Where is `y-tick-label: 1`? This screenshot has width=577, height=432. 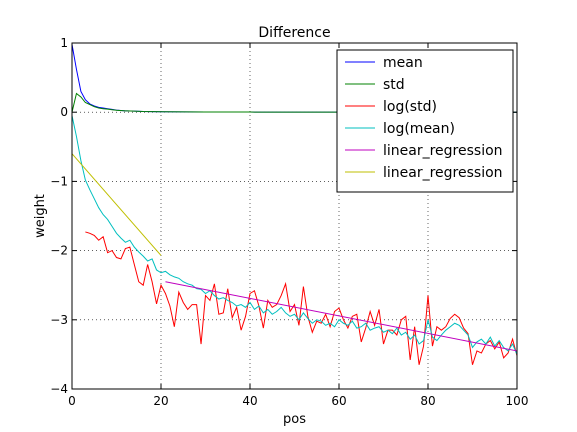 y-tick-label: 1 is located at coordinates (64, 43).